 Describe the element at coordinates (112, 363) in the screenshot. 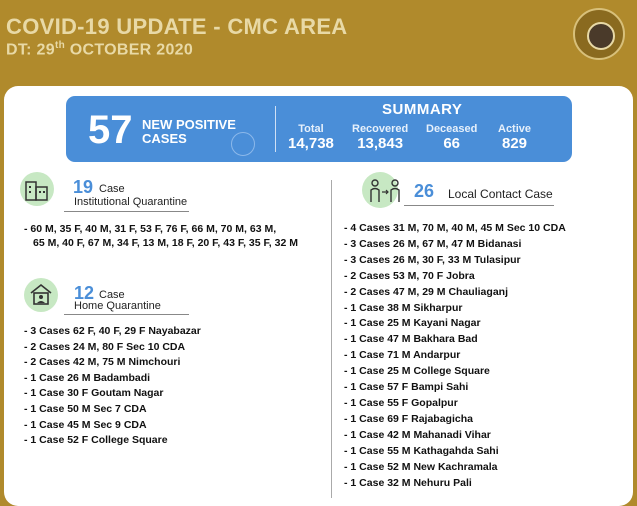

I see `list-item: 2 Cases 42 M, 75 M Nimchouri` at that location.